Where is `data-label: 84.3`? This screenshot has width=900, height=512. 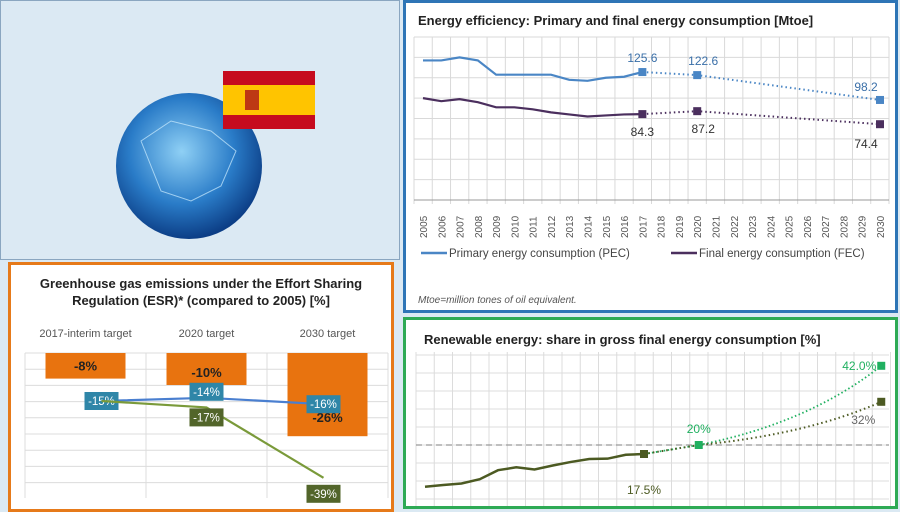
data-label: 84.3 is located at coordinates (643, 132).